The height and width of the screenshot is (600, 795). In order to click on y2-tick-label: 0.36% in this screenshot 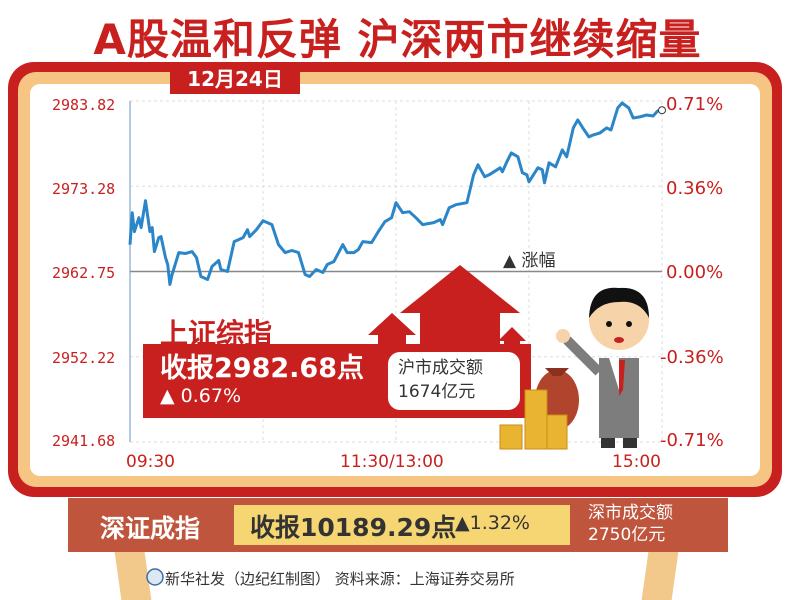, I will do `click(695, 188)`.